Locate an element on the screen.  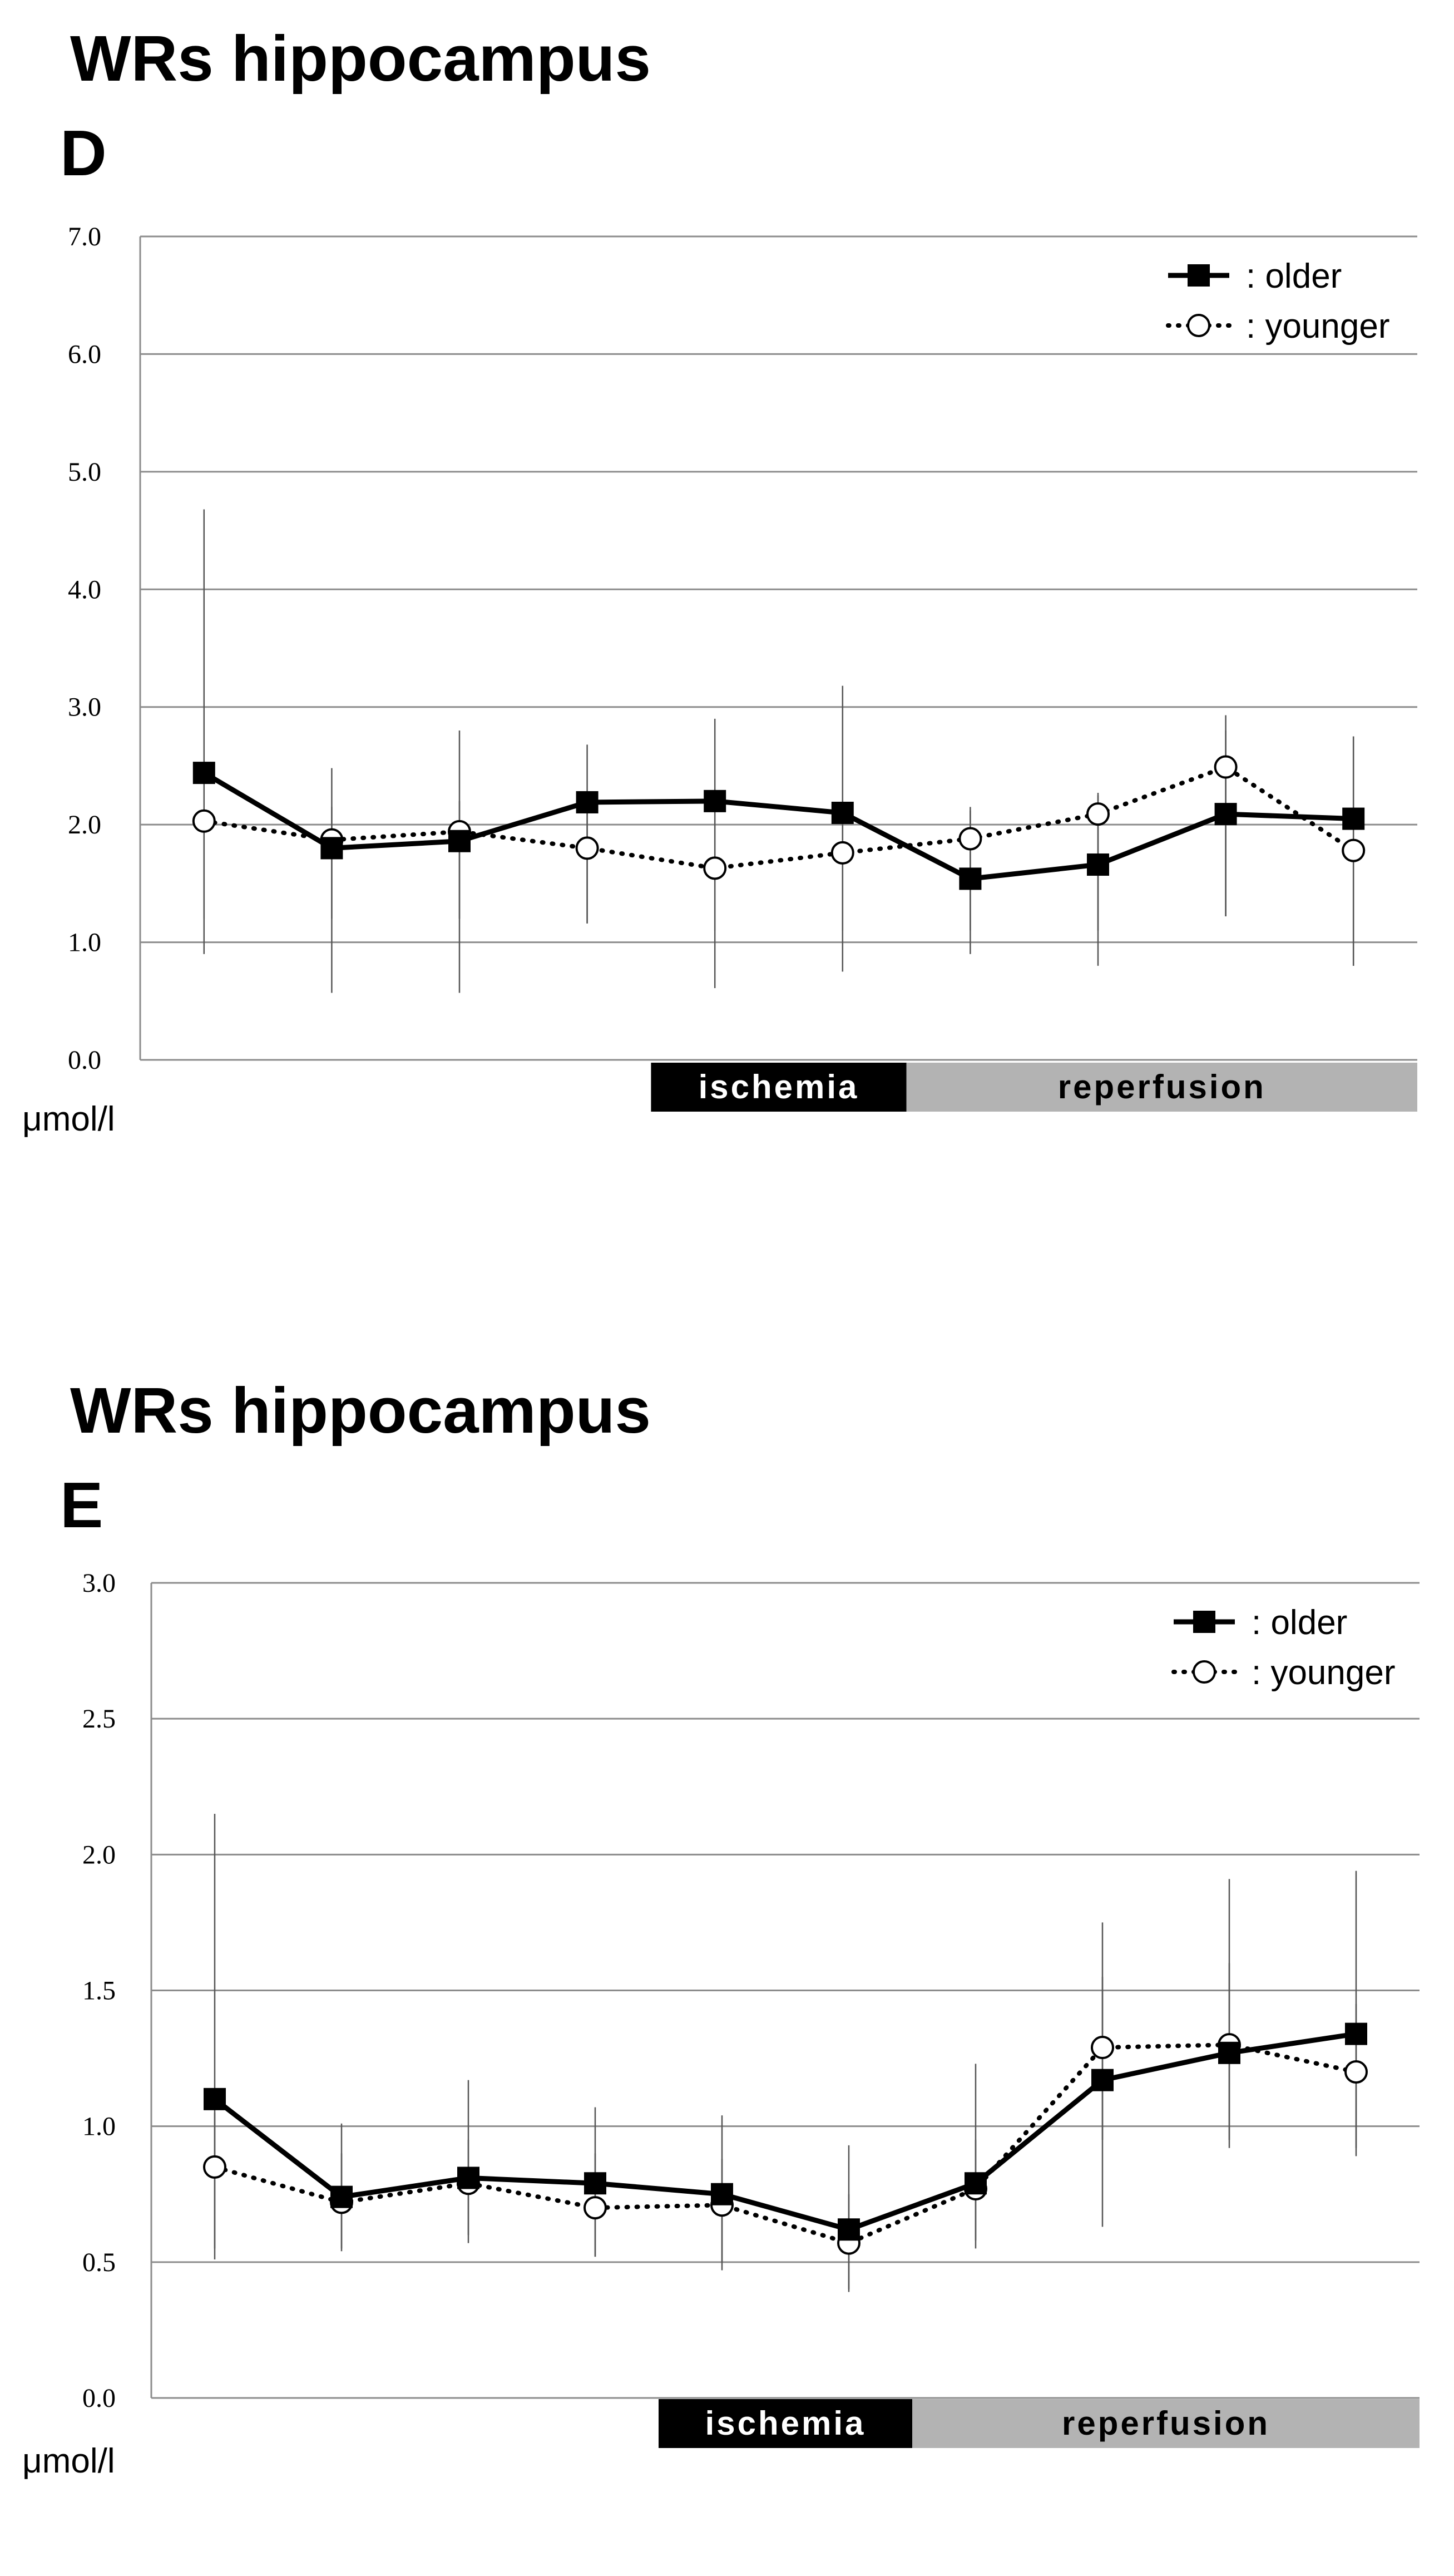
panel-label: E is located at coordinates (82, 1505).